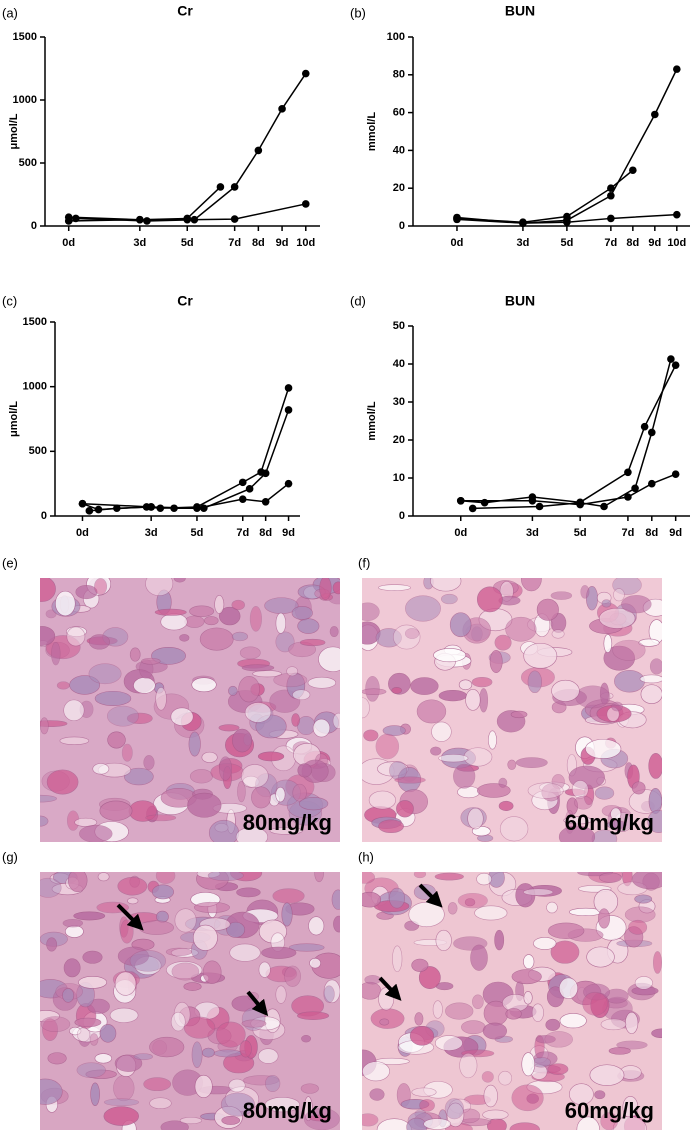 This screenshot has width=700, height=1140. What do you see at coordinates (9, 300) in the screenshot?
I see `panel-label: (c)` at bounding box center [9, 300].